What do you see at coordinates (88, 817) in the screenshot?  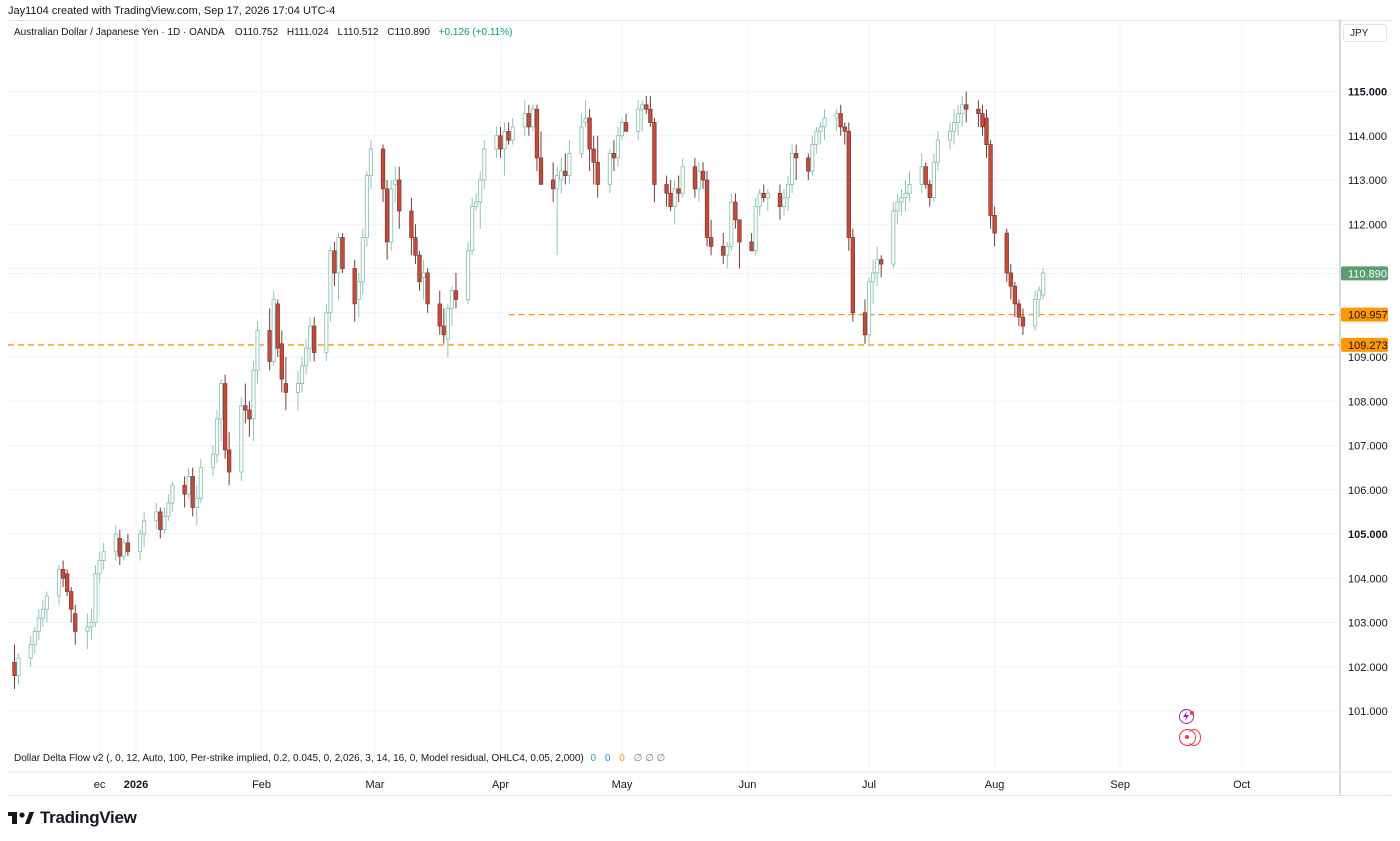 I see `tradingview-logo-text: TradingView` at bounding box center [88, 817].